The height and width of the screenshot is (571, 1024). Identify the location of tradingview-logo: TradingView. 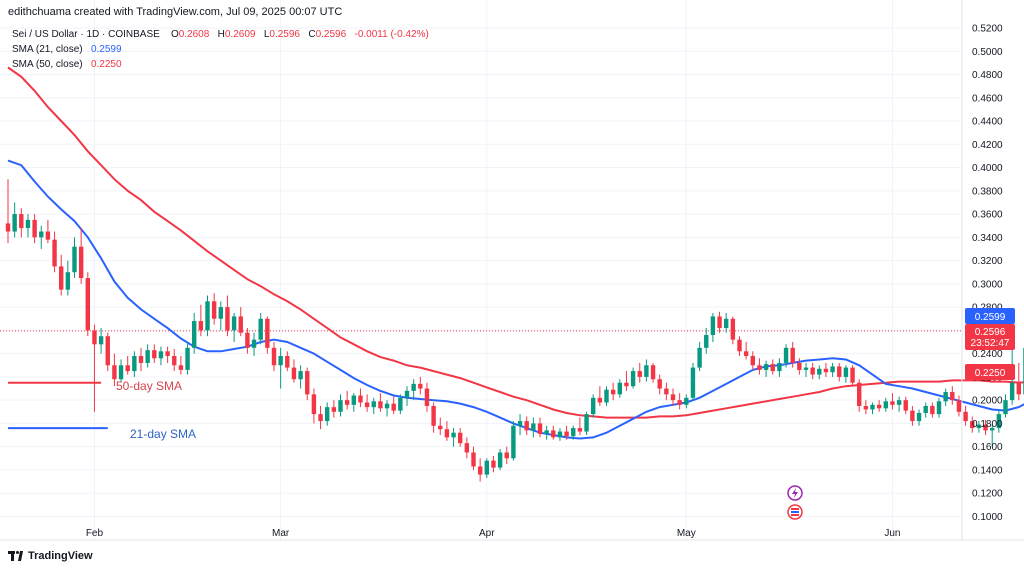
(50, 556).